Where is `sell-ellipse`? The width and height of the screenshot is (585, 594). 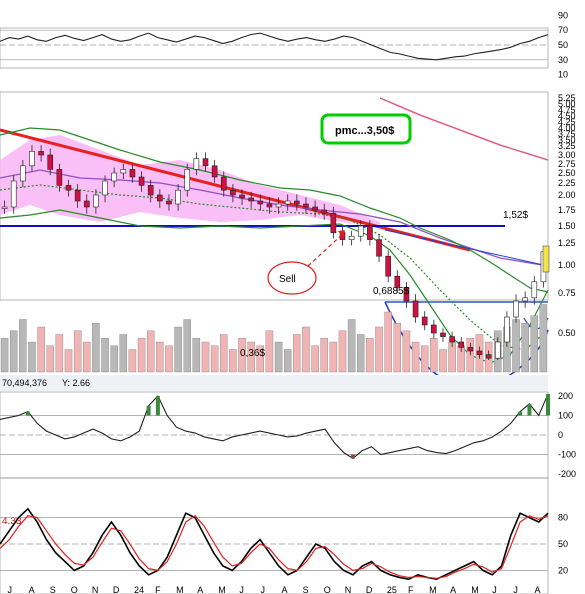 sell-ellipse is located at coordinates (292, 278).